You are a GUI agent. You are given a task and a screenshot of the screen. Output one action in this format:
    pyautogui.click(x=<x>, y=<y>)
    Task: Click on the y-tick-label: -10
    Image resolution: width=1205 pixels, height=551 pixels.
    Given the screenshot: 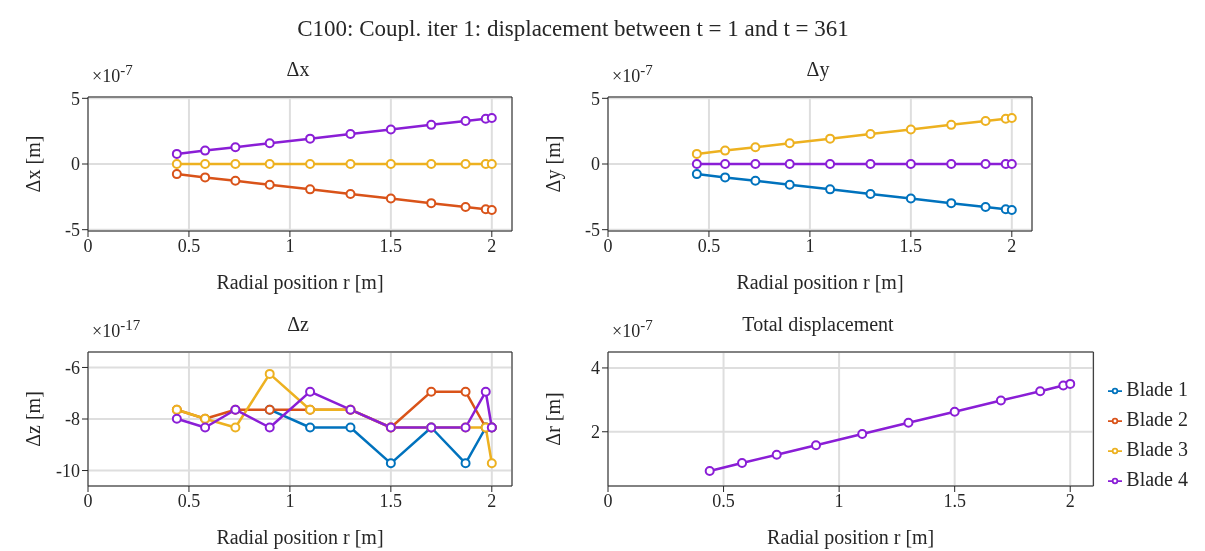 What is the action you would take?
    pyautogui.click(x=68, y=470)
    